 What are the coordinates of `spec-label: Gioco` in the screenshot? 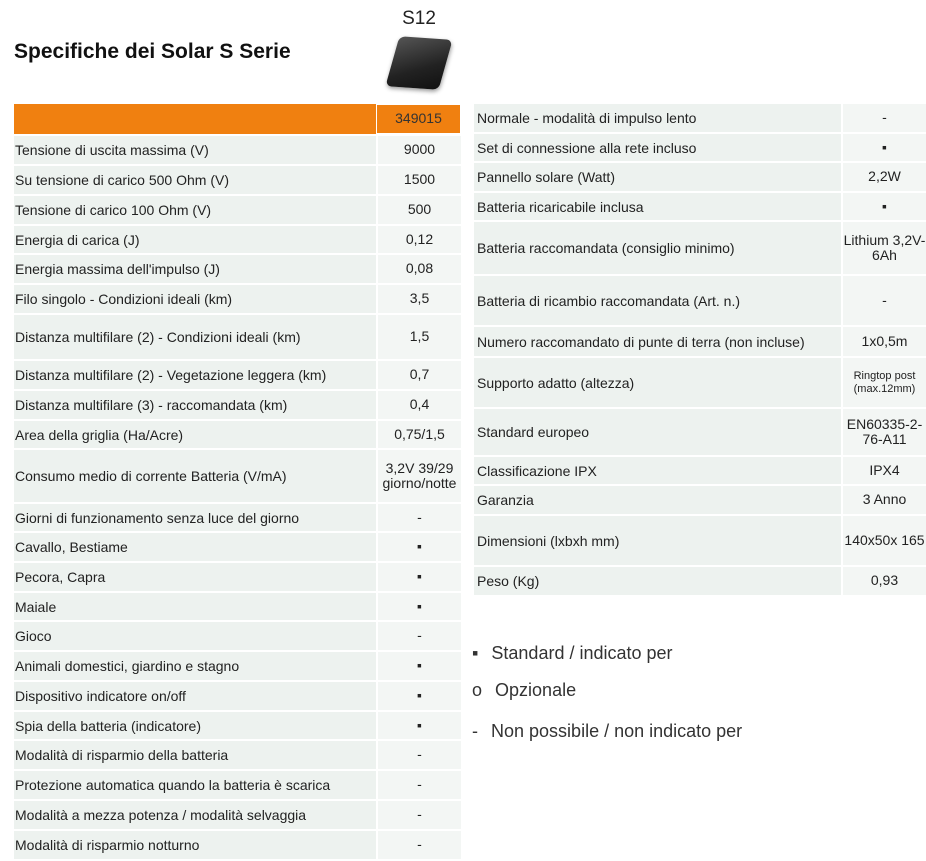 It's located at (195, 636).